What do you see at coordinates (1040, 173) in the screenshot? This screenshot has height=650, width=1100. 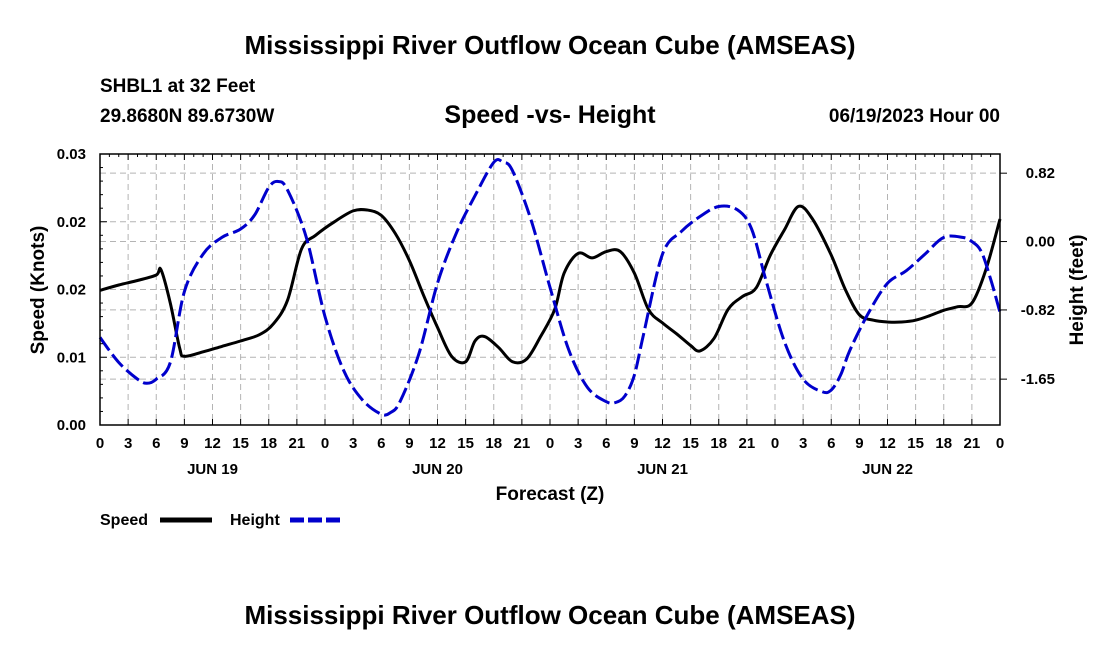 I see `y2-tick-label: 0.82` at bounding box center [1040, 173].